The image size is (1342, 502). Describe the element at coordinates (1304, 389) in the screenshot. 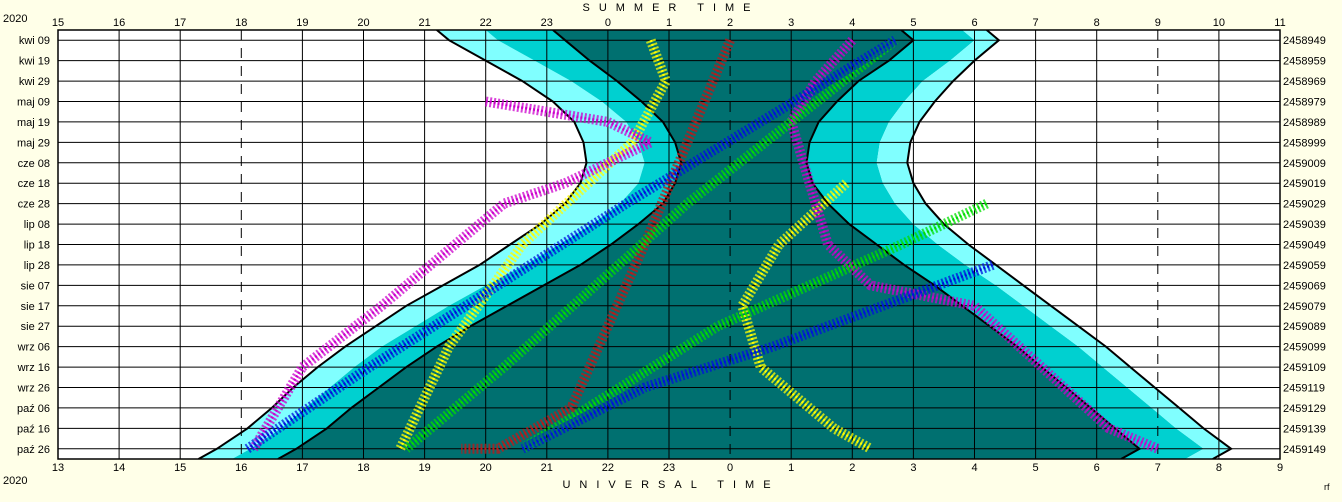

I see `julian-day-label: 2459119` at that location.